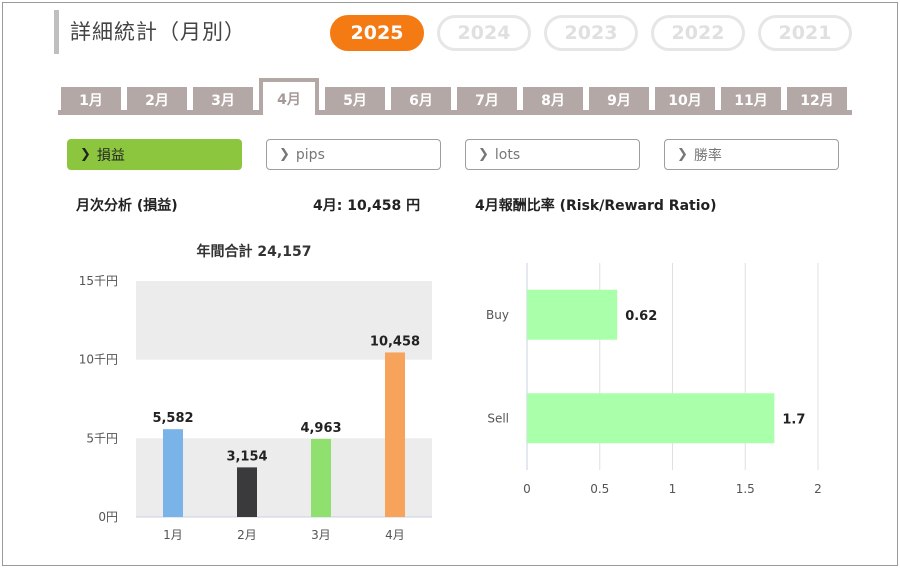 The image size is (900, 568). What do you see at coordinates (685, 99) in the screenshot?
I see `tab-month-10: 10月` at bounding box center [685, 99].